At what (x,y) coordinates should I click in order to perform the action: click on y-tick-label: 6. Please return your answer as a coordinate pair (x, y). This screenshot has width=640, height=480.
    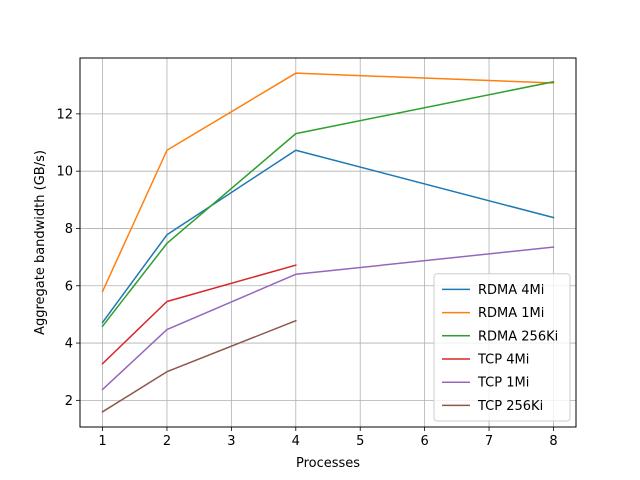
    Looking at the image, I should click on (69, 286).